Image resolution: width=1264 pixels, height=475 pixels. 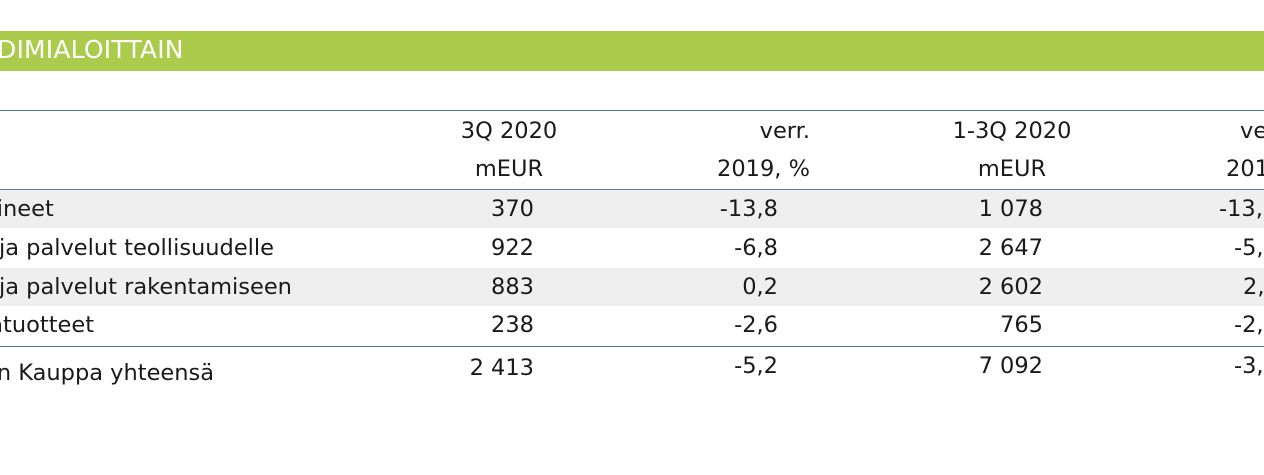 What do you see at coordinates (146, 287) in the screenshot?
I see `row-label: t ja palvelut rakentamiseen` at bounding box center [146, 287].